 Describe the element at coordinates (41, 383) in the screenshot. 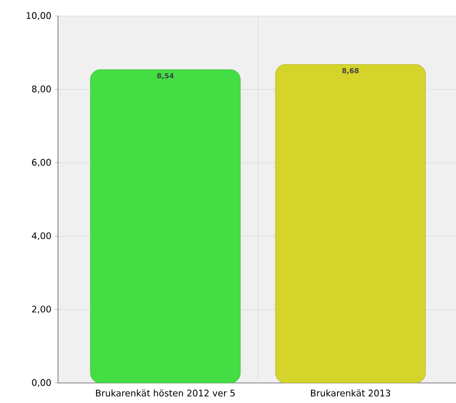

I see `y-tick-label: 0,00` at that location.